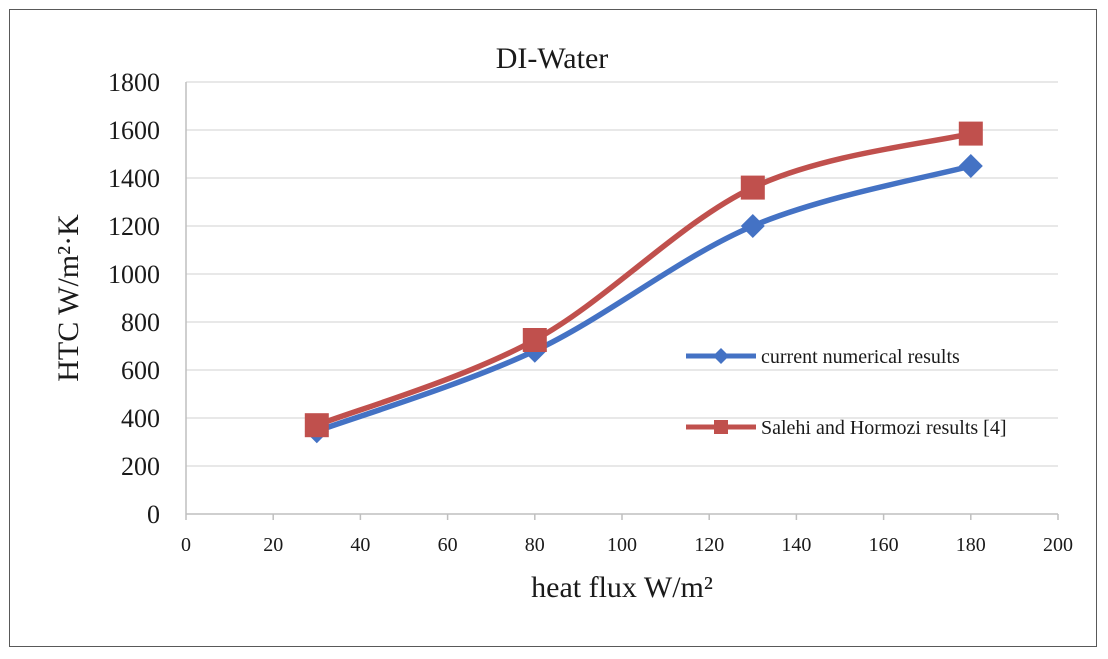 This screenshot has width=1108, height=659. What do you see at coordinates (360, 545) in the screenshot?
I see `x-tick-label: 40` at bounding box center [360, 545].